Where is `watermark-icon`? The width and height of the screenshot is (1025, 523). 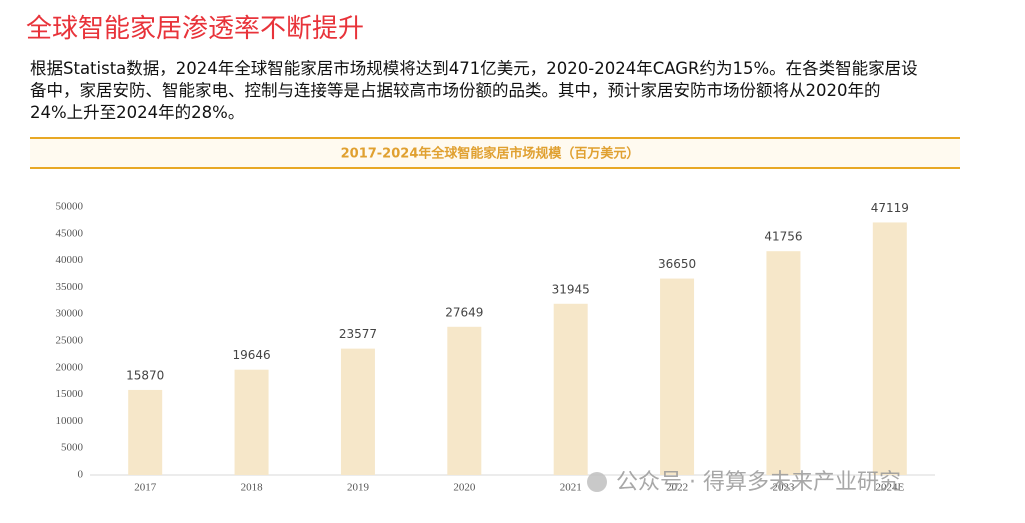
watermark-icon is located at coordinates (597, 482).